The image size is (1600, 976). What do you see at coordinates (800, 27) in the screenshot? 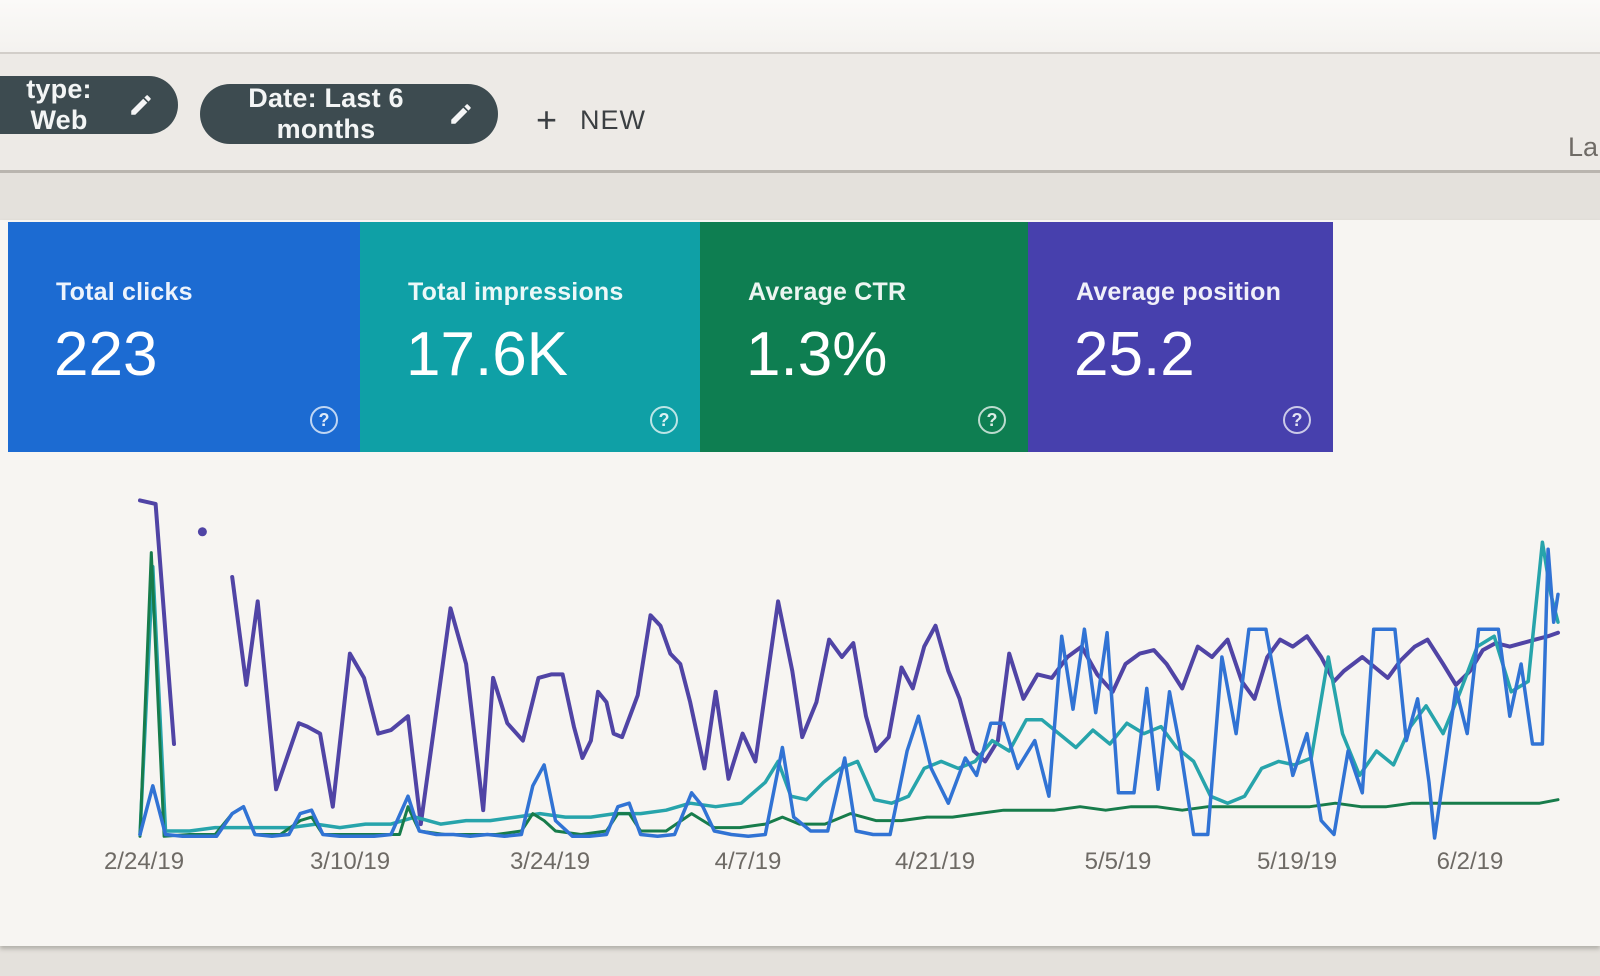
I see `window-top-strip` at bounding box center [800, 27].